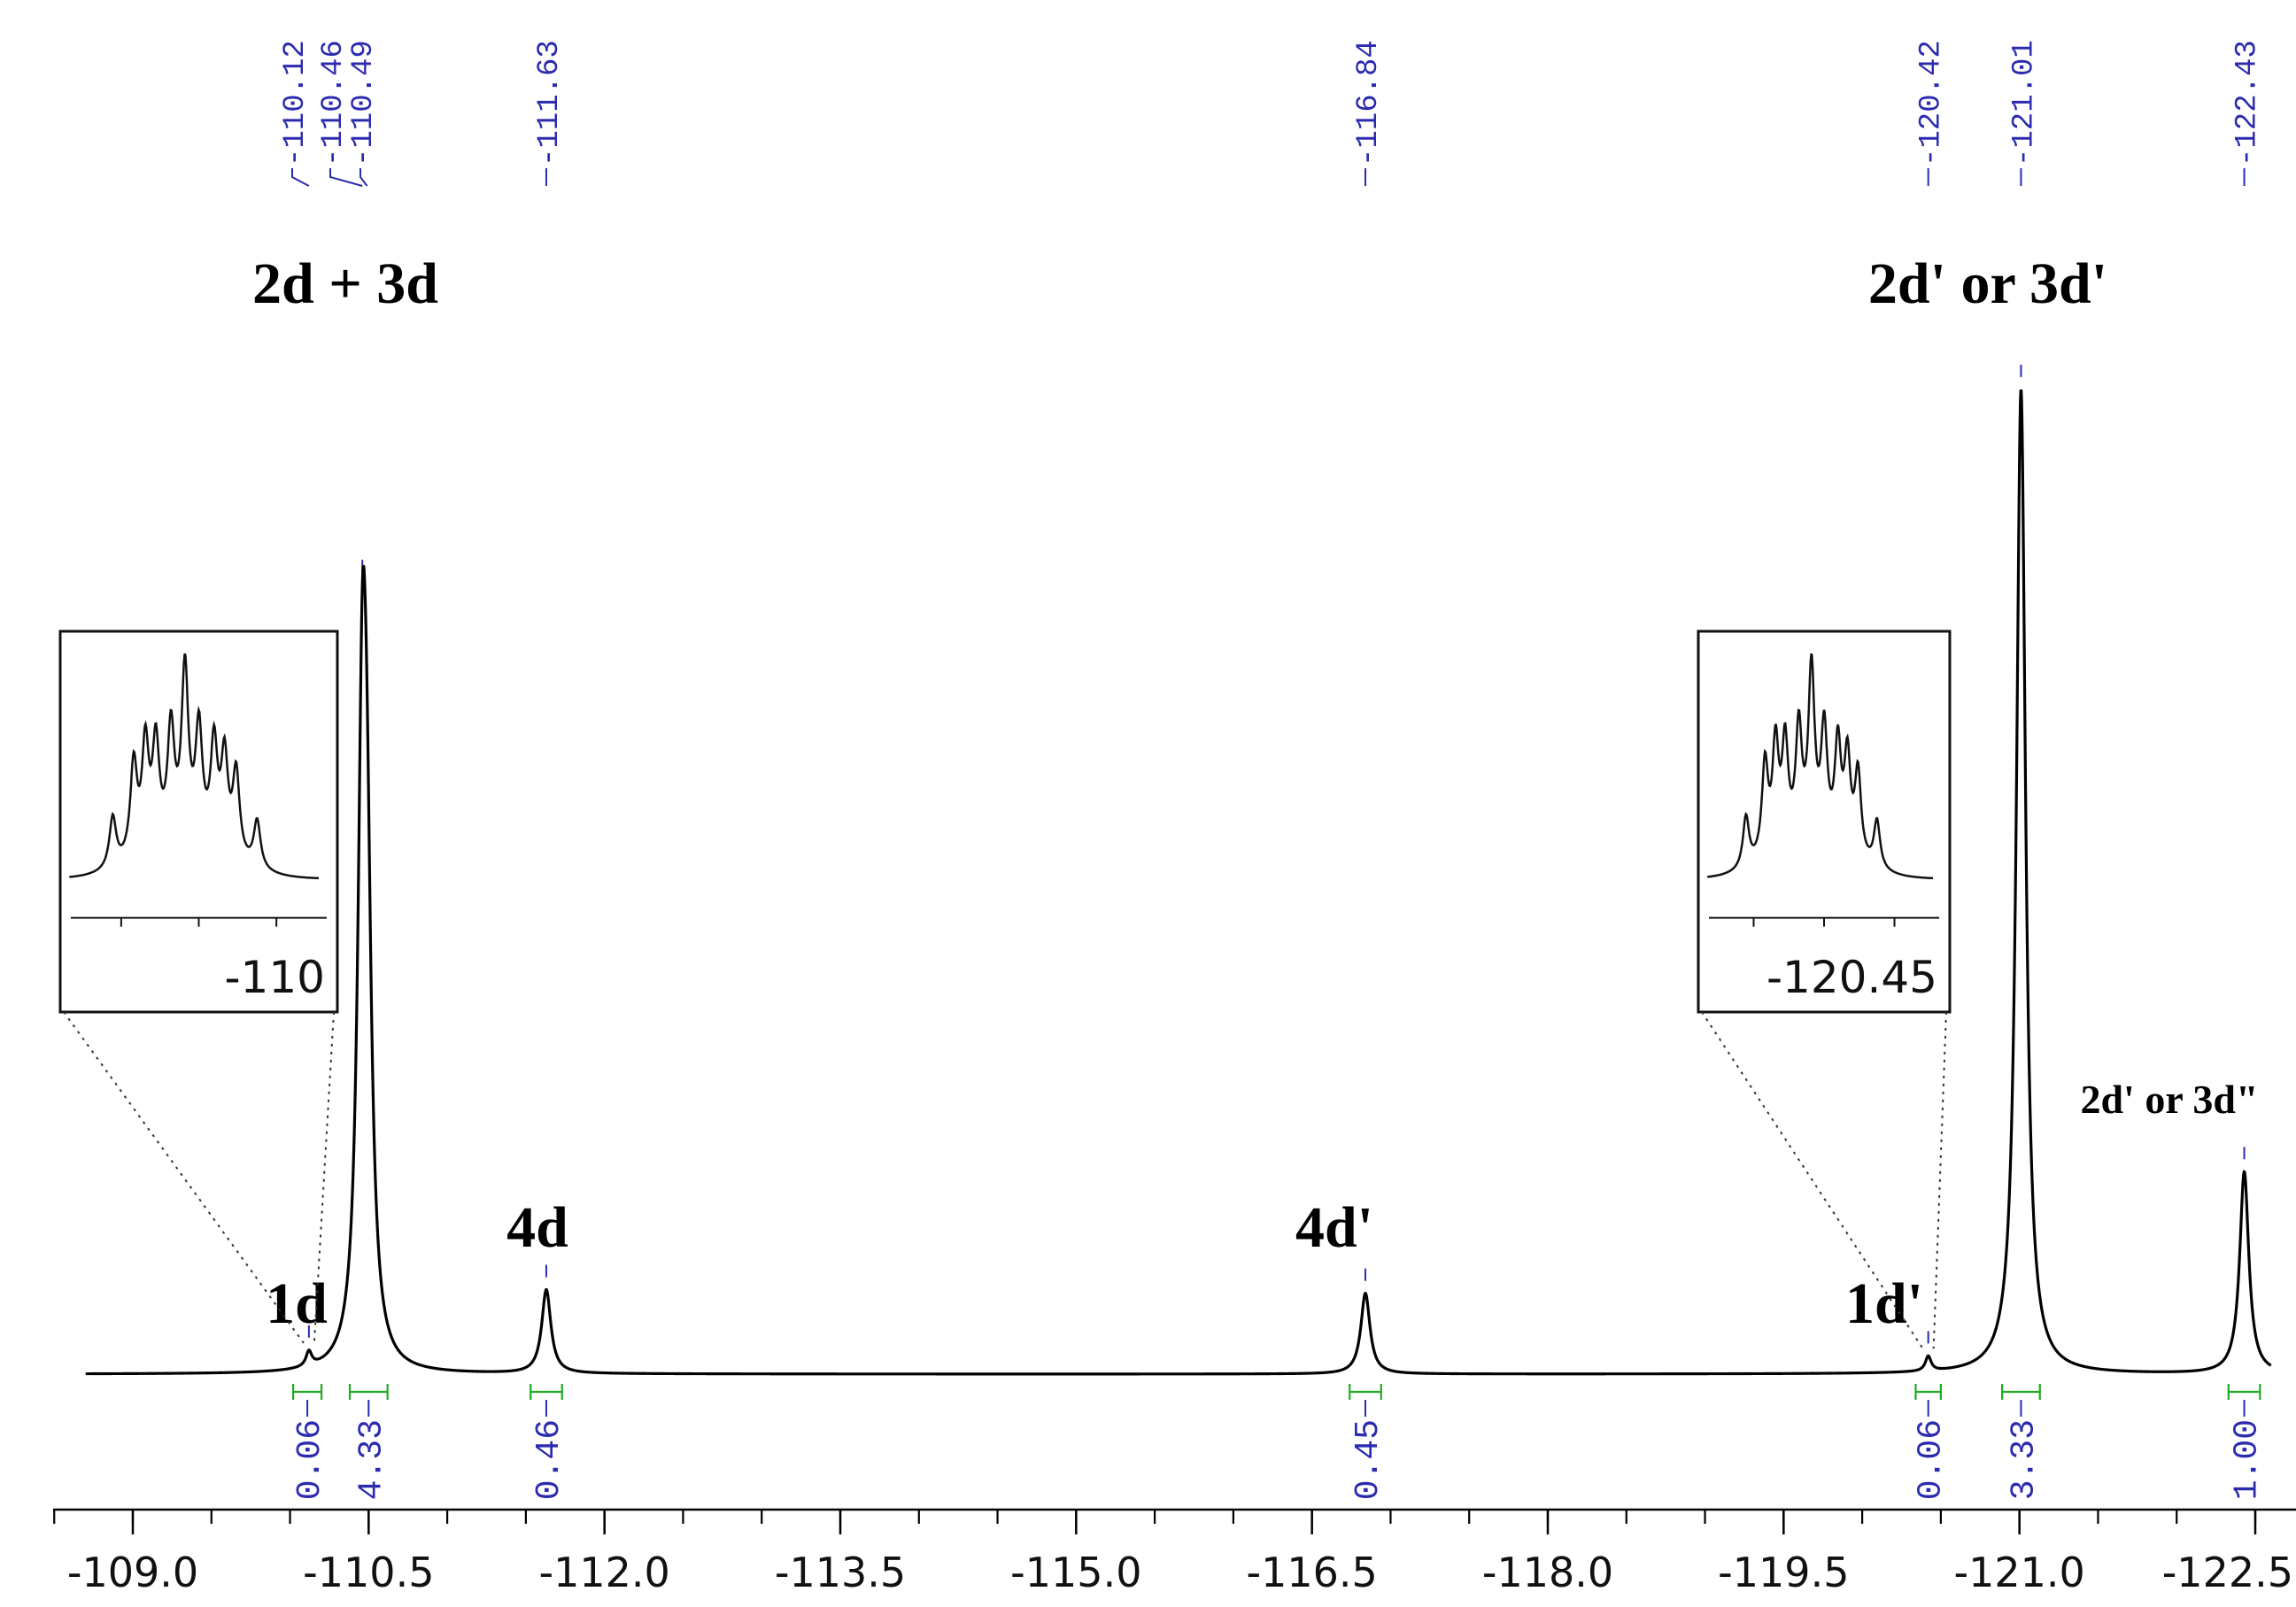  I want to click on integral-region: 1.00, so click(2247, 1442).